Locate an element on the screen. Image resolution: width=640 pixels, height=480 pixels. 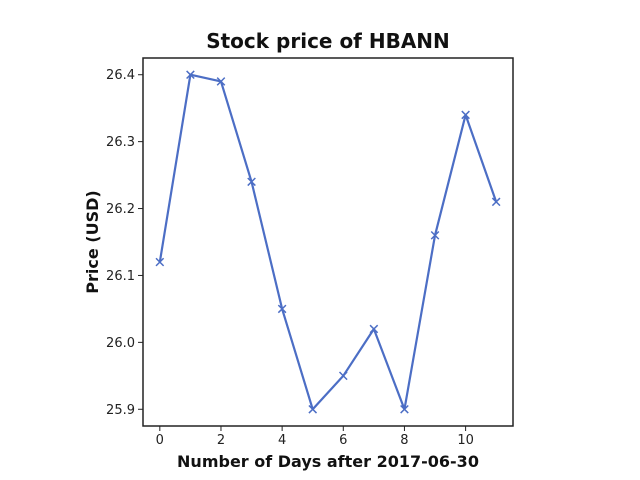
x-tick-label: 4 is located at coordinates (282, 440).